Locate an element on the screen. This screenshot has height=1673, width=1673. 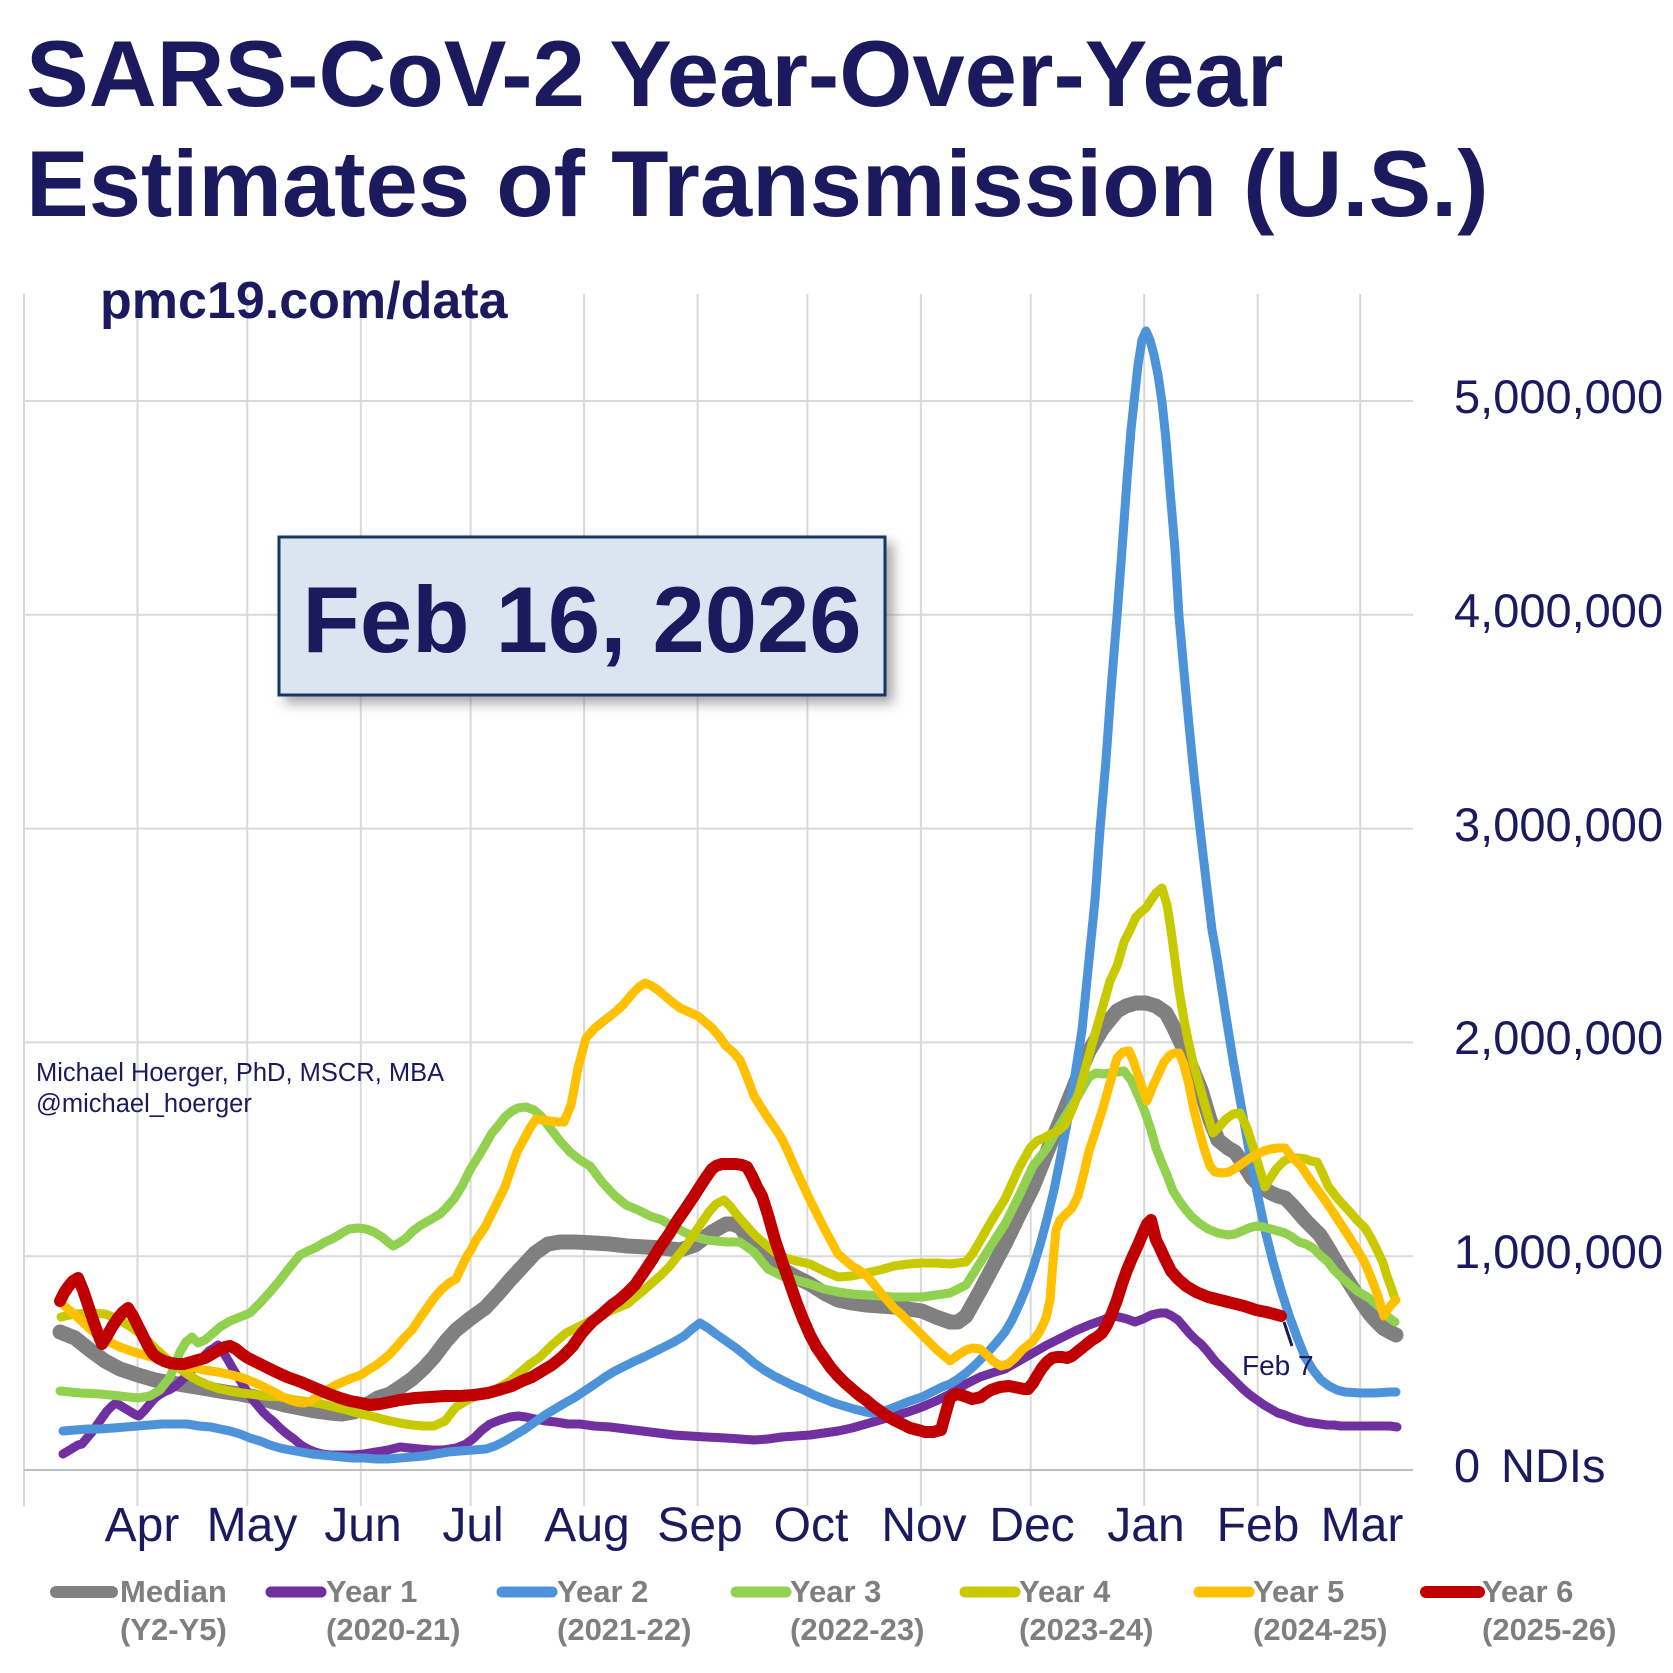
svg-text: Year 3 is located at coordinates (835, 1591).